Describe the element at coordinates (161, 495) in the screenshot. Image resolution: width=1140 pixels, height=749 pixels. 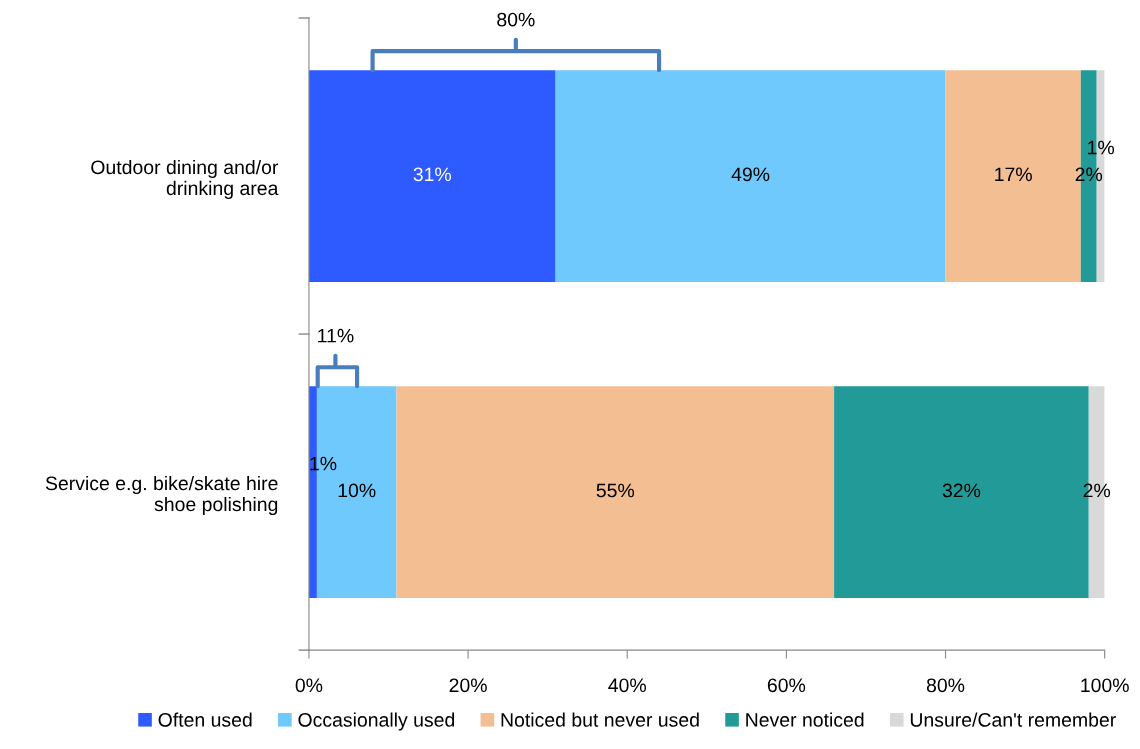
I see `y-tick-label: Service e.g. bike/skate hire shoe polishing` at that location.